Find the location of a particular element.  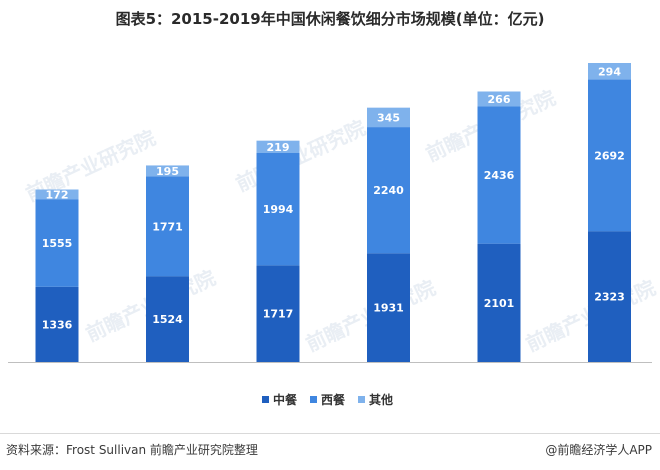

data-label: 2240 is located at coordinates (388, 190).